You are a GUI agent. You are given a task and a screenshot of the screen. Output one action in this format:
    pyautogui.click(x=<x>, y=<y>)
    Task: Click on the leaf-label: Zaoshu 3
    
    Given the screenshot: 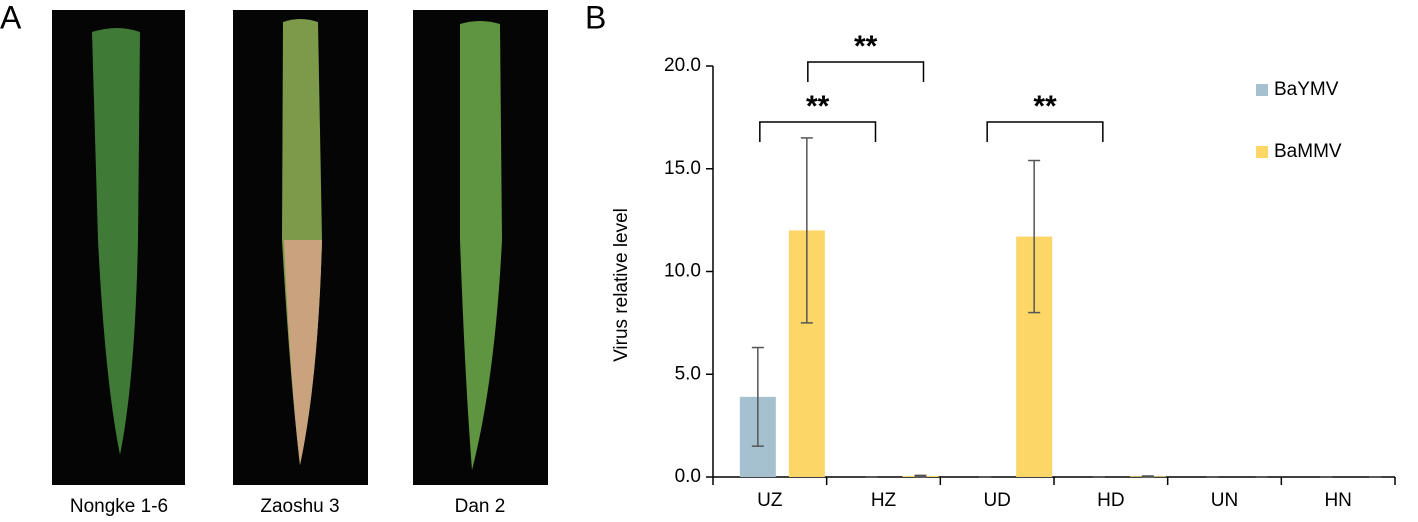 What is the action you would take?
    pyautogui.click(x=299, y=506)
    